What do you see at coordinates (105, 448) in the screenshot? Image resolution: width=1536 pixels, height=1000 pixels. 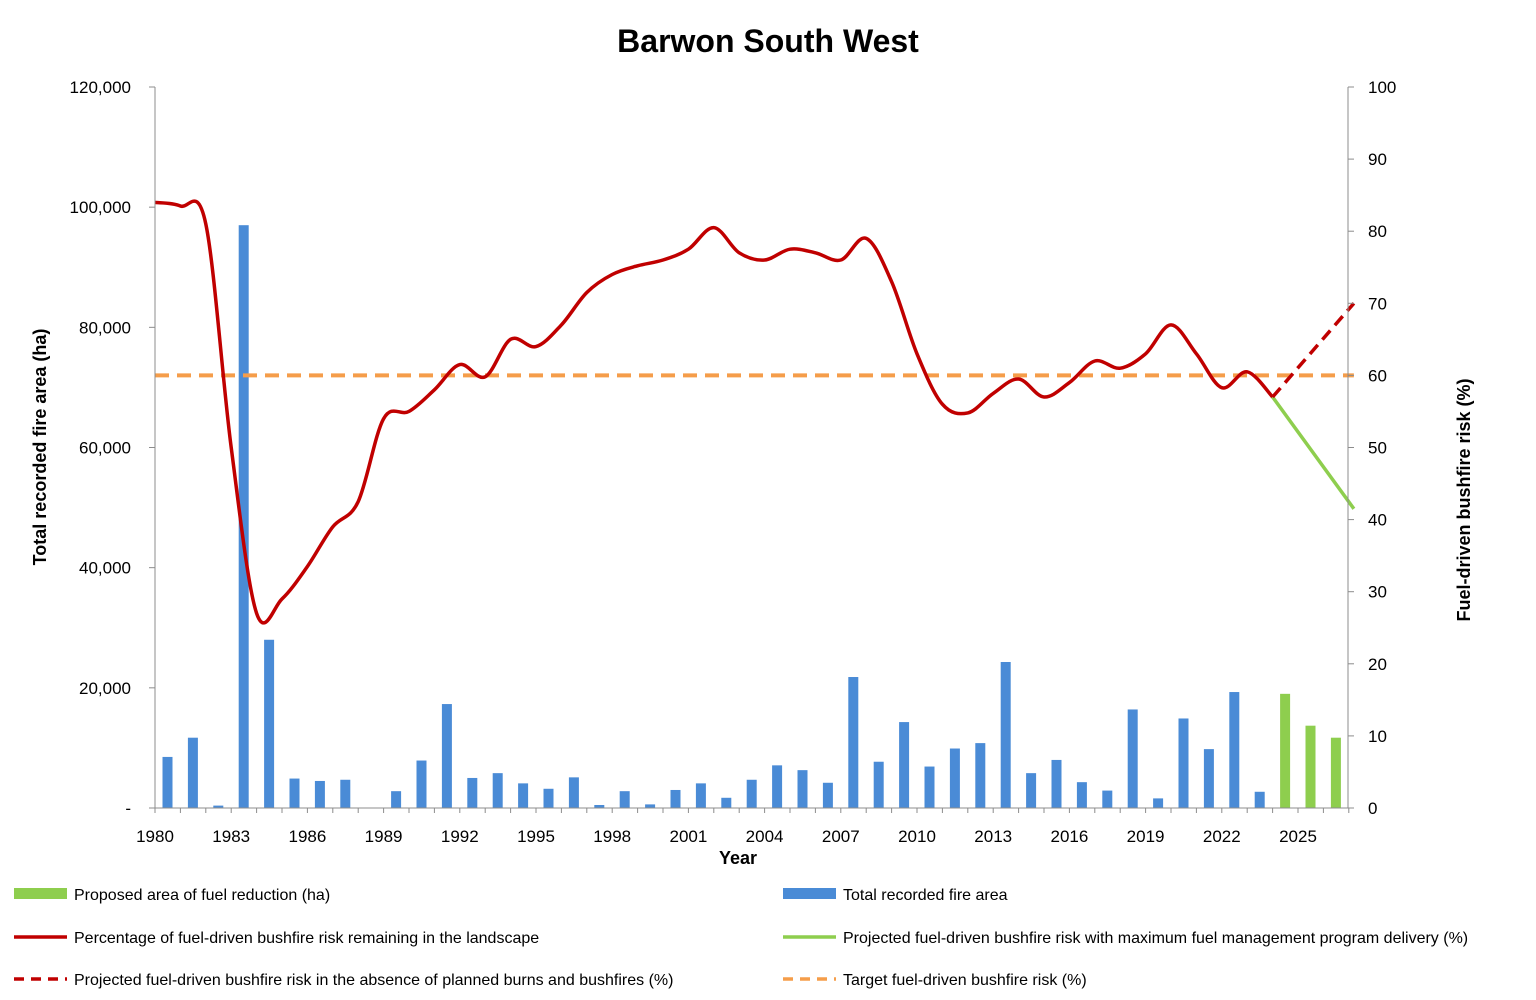 I see `y-left-tick-label: 60,000` at bounding box center [105, 448].